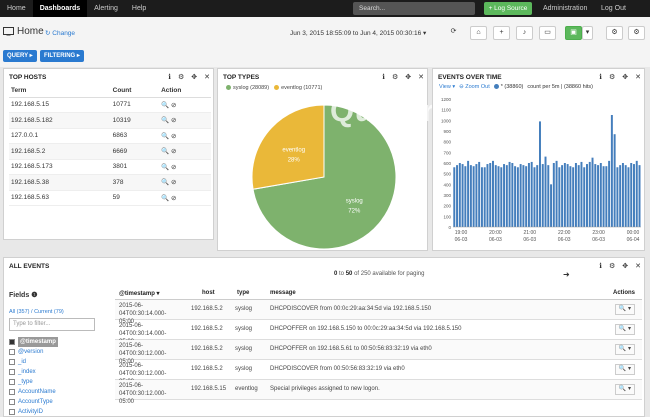  What do you see at coordinates (247, 88) in the screenshot?
I see `legend-item-syslog: syslog (28089)` at bounding box center [247, 88].